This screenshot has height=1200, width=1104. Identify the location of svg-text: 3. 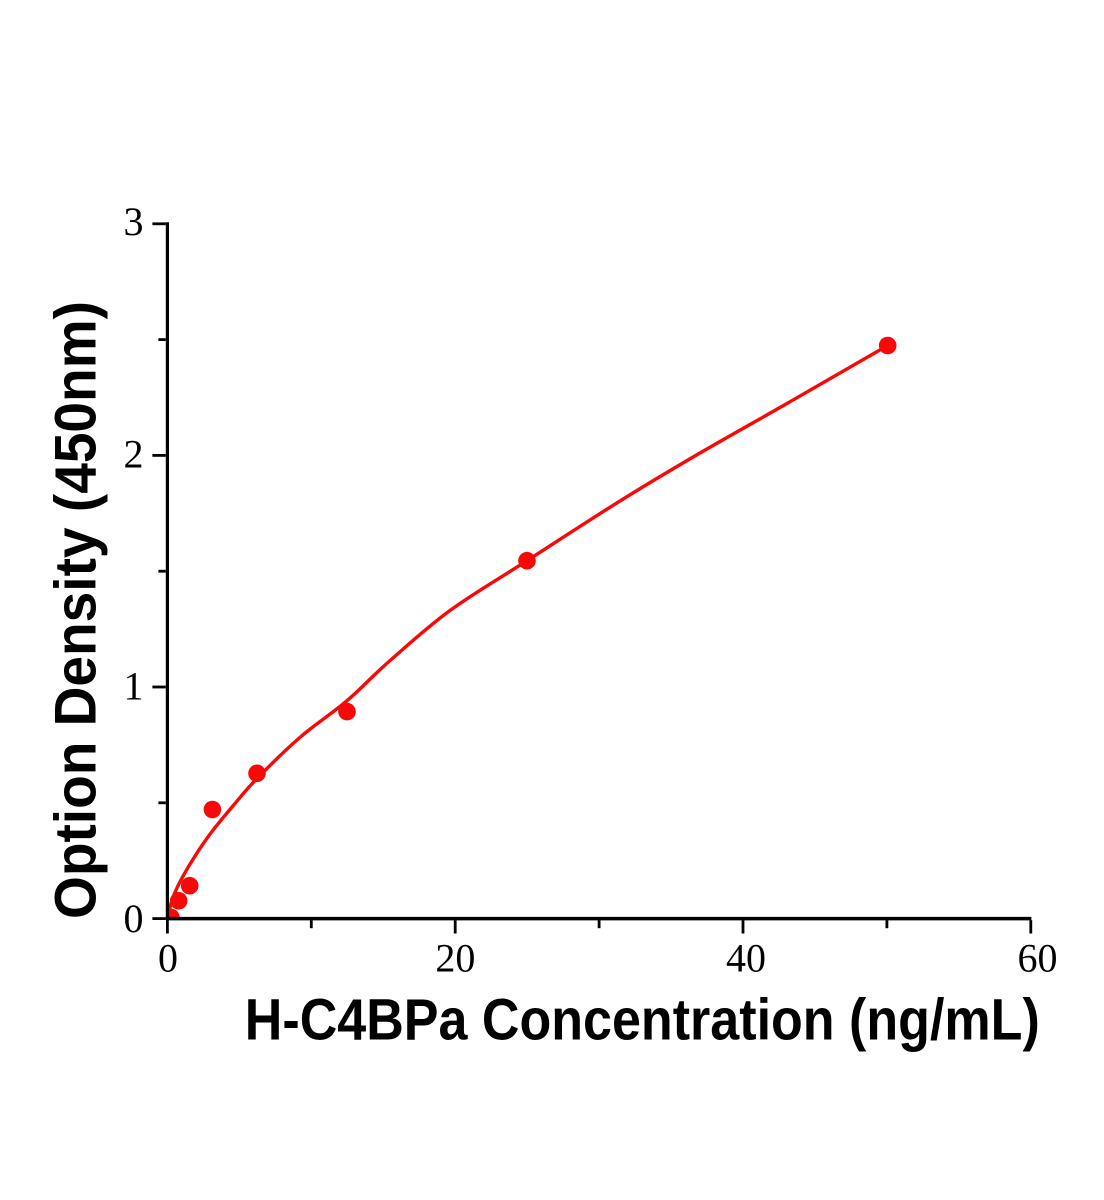
(134, 221).